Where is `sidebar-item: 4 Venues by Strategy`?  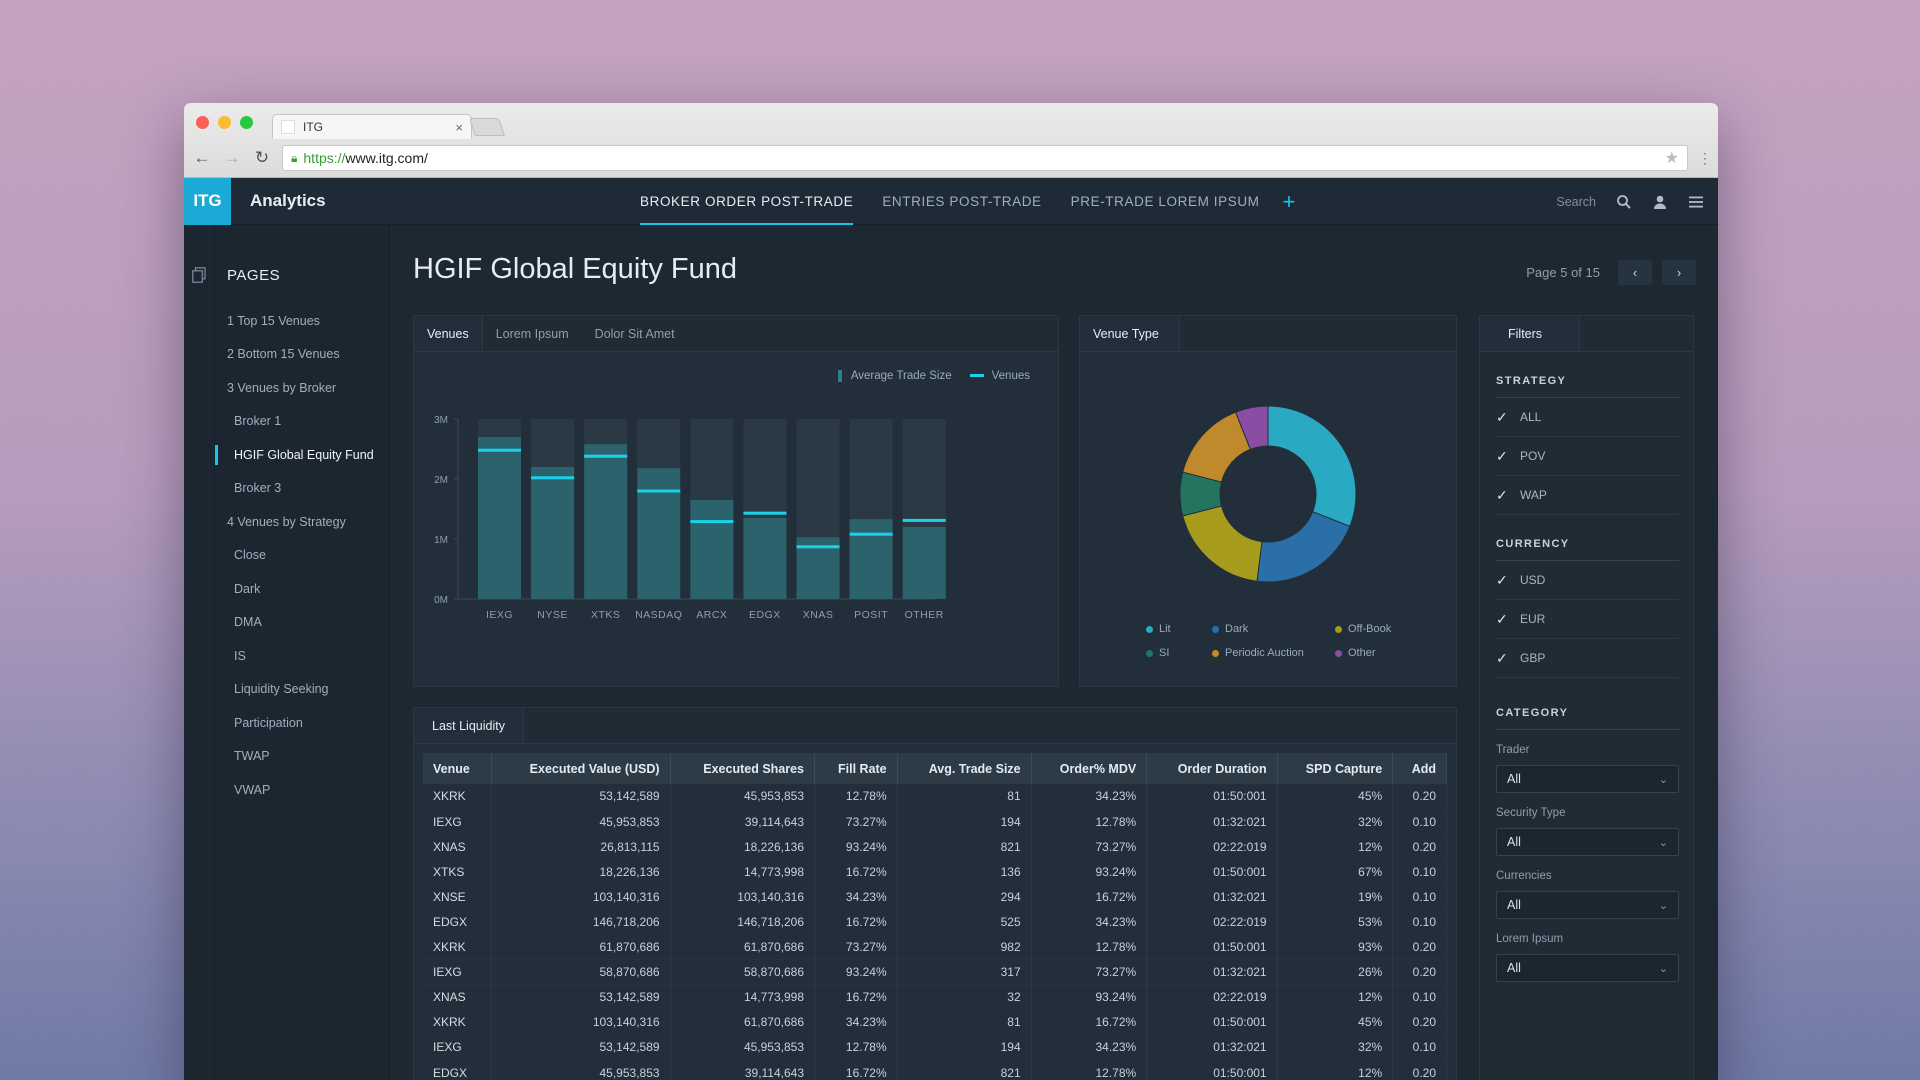 sidebar-item: 4 Venues by Strategy is located at coordinates (286, 521).